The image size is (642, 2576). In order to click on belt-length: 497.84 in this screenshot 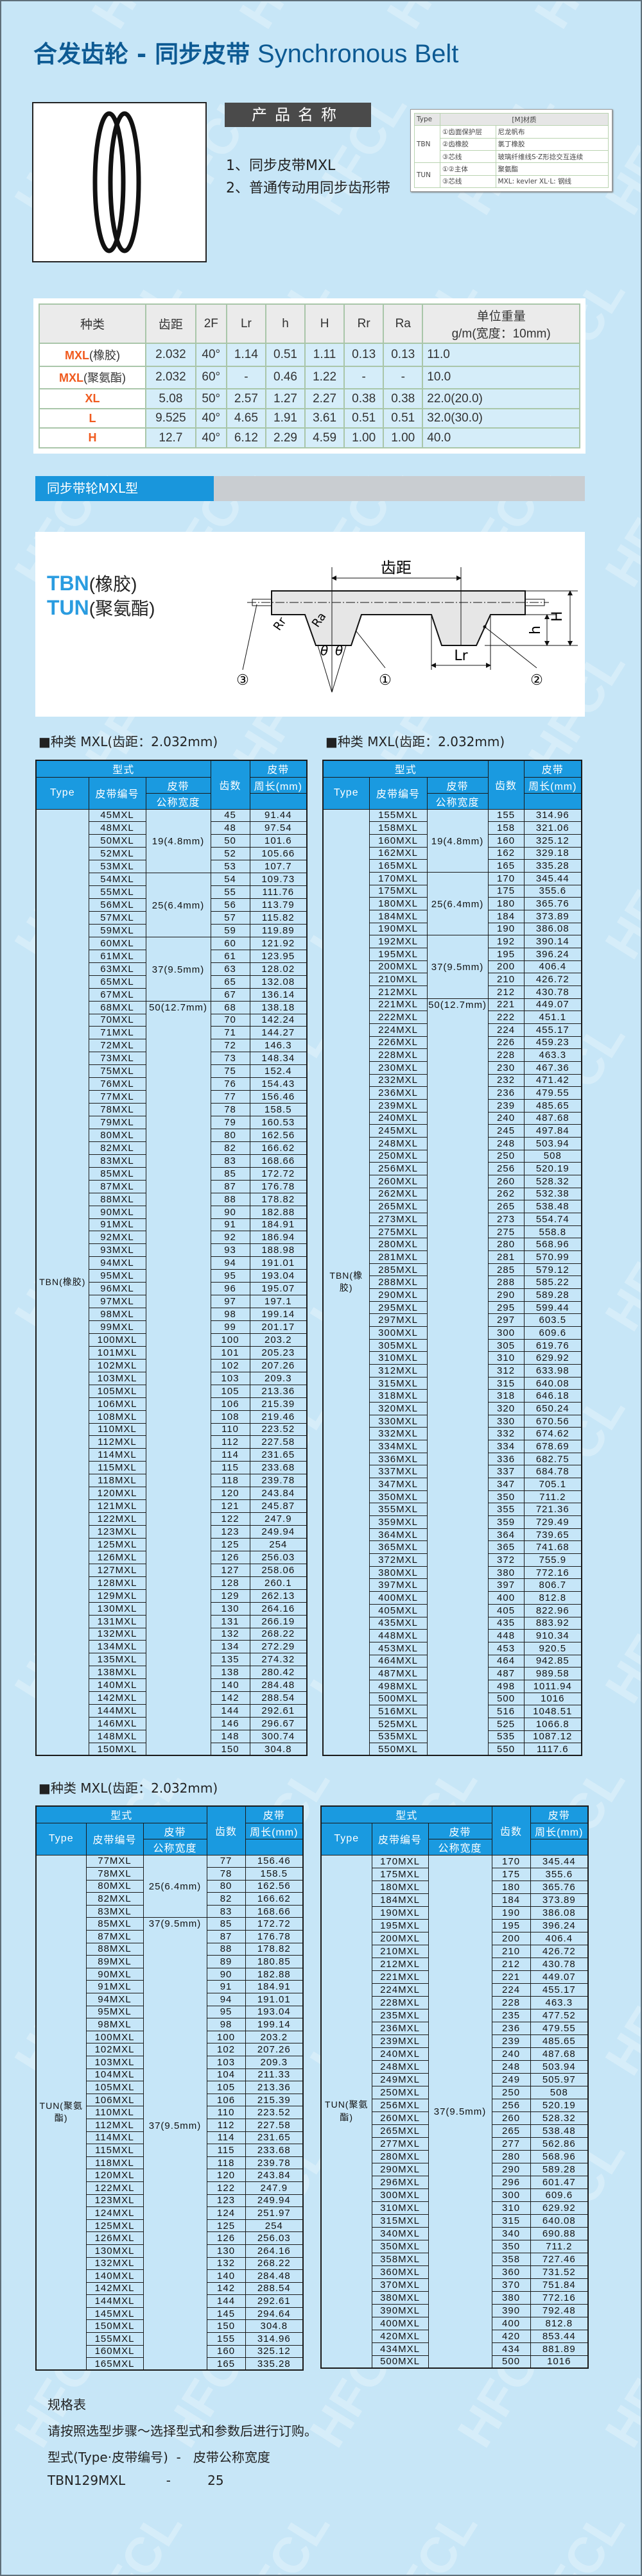, I will do `click(552, 1131)`.